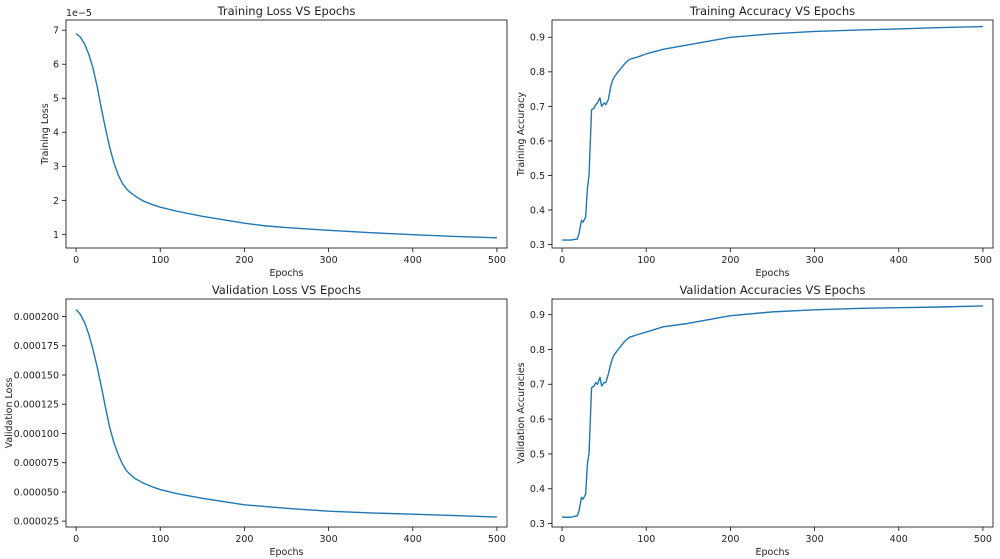 This screenshot has height=559, width=1000. I want to click on y-axis-label: Validation Accuracies, so click(521, 412).